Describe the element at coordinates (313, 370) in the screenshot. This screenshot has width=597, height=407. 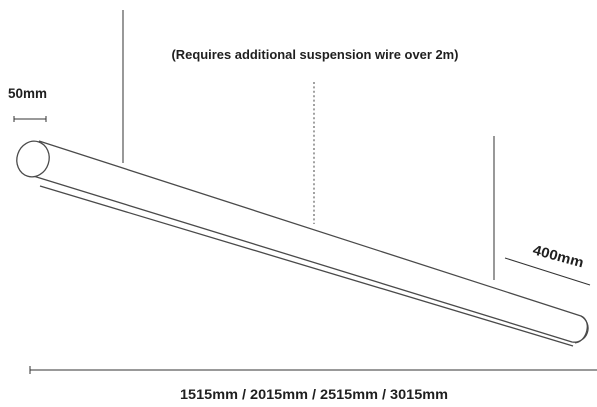
I see `length-dimension` at that location.